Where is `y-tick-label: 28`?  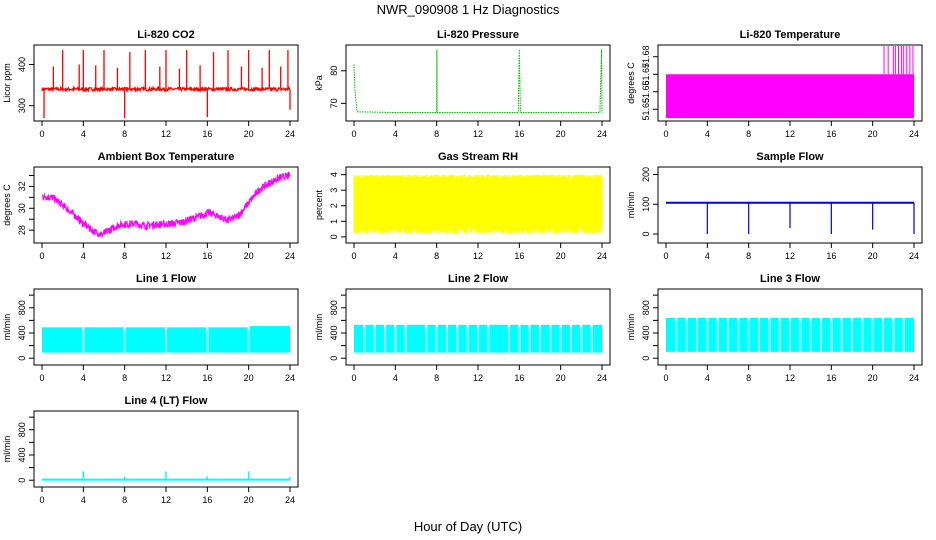 y-tick-label: 28 is located at coordinates (22, 230).